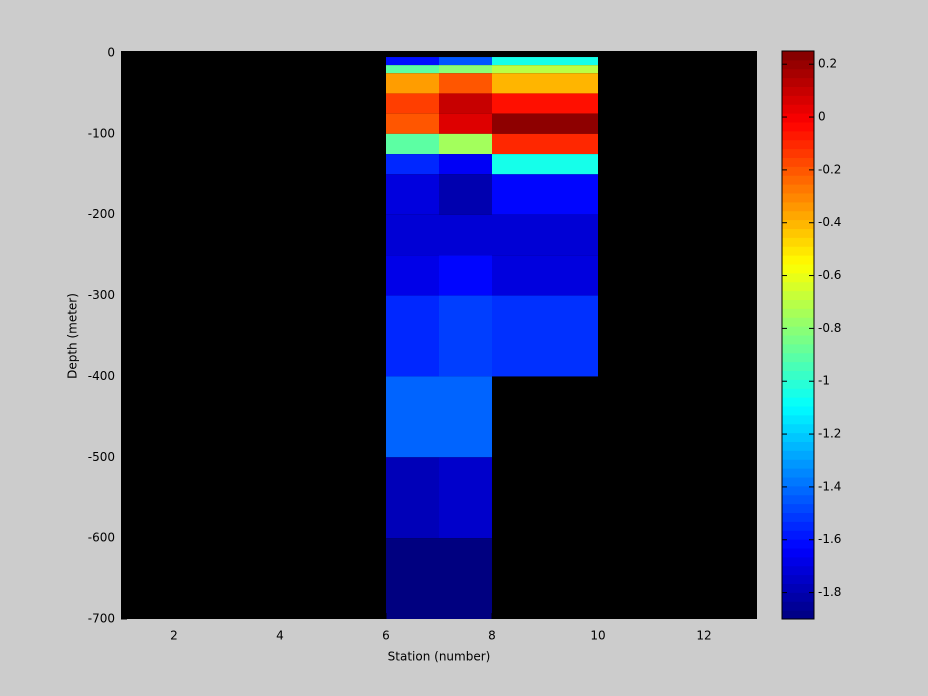 The image size is (928, 696). Describe the element at coordinates (386, 636) in the screenshot. I see `x-tick-label: 6` at that location.